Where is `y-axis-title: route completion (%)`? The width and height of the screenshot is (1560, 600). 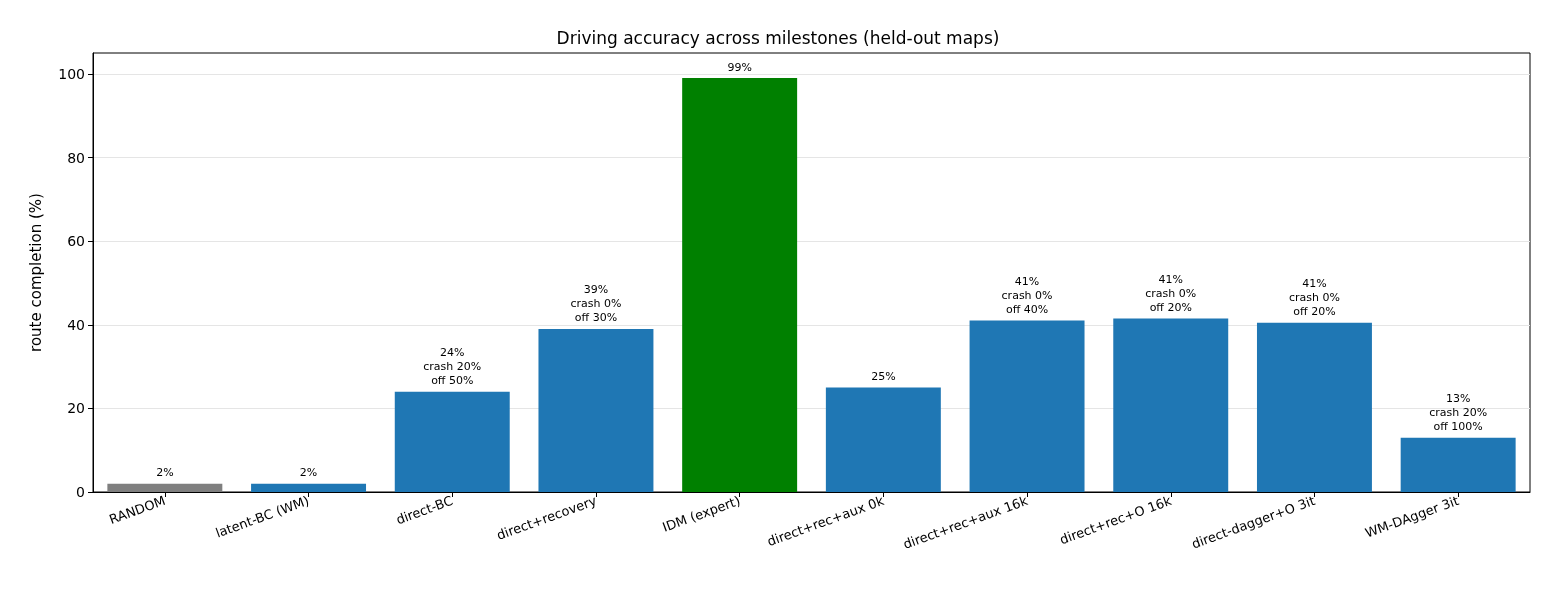 y-axis-title: route completion (%) is located at coordinates (35, 272).